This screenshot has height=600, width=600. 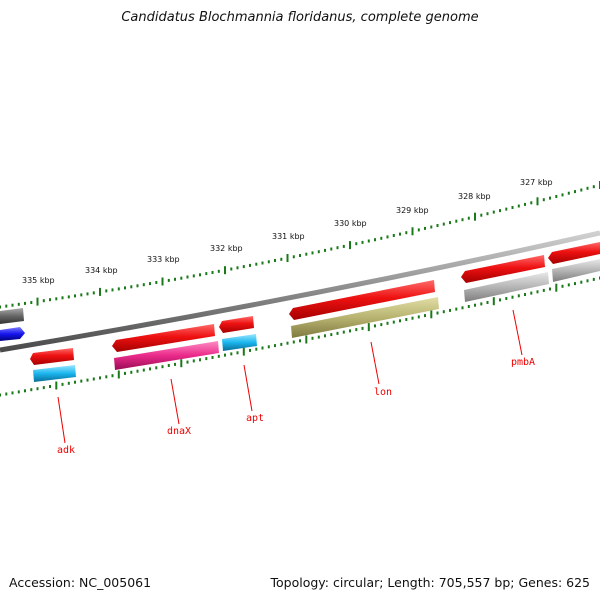 I want to click on tick-label-328kbp: 328 kbp, so click(x=474, y=196).